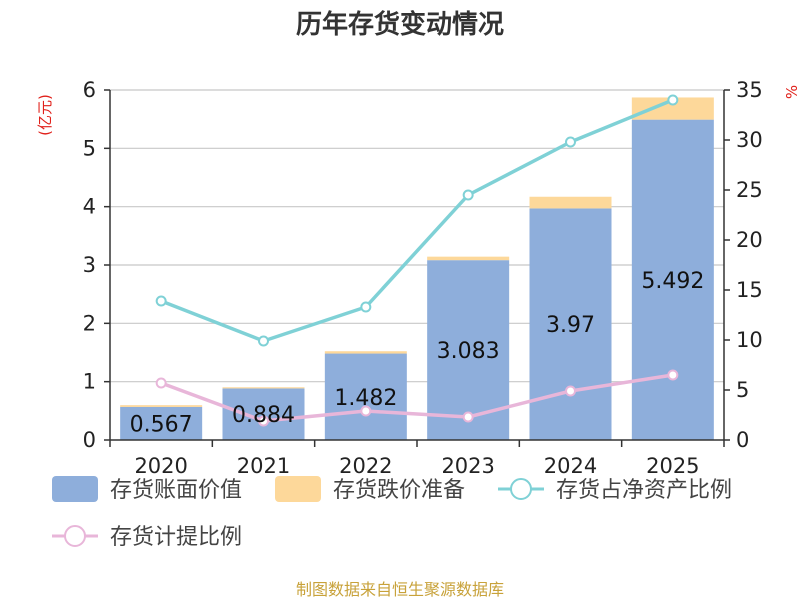 Image resolution: width=800 pixels, height=600 pixels. I want to click on right-tick-label: 10, so click(749, 340).